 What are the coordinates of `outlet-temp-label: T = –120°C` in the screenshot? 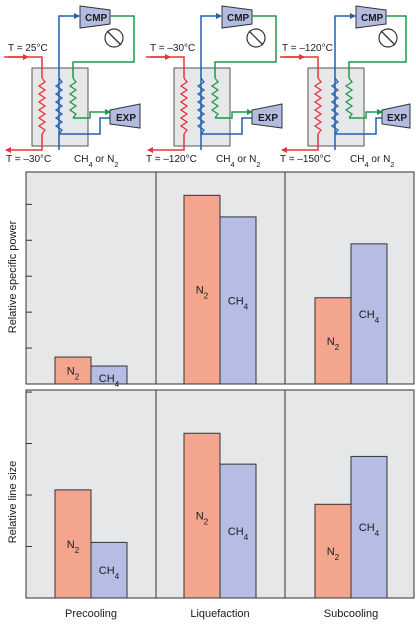 It's located at (171, 159).